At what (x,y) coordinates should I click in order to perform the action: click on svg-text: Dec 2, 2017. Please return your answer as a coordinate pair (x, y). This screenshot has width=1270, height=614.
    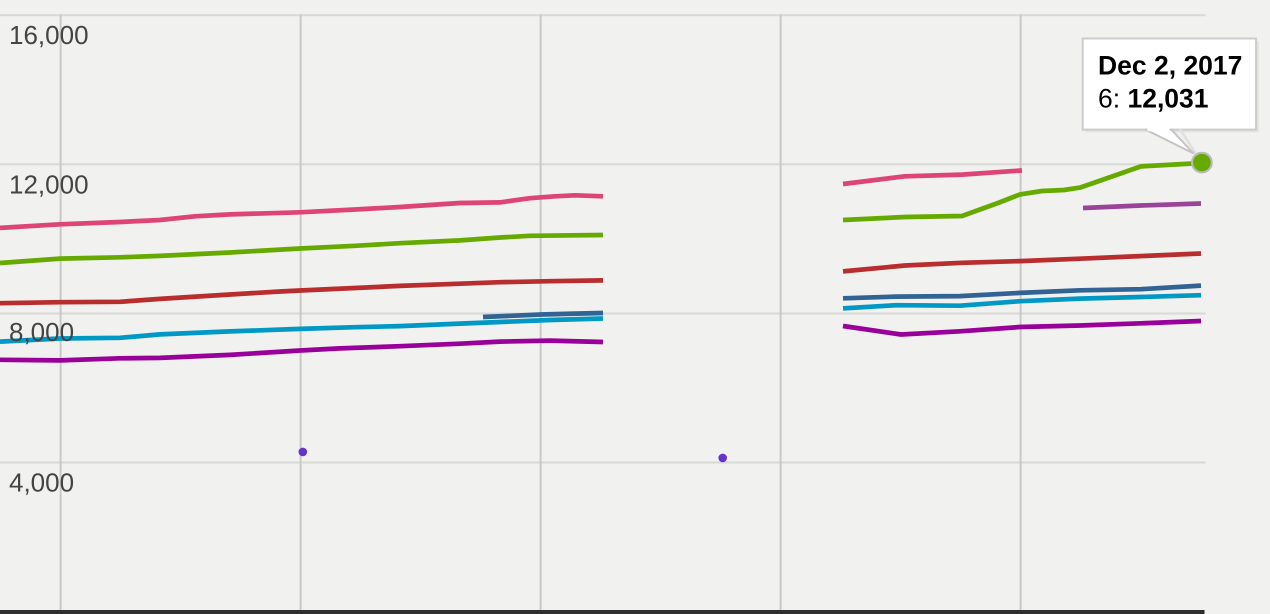
    Looking at the image, I should click on (1170, 66).